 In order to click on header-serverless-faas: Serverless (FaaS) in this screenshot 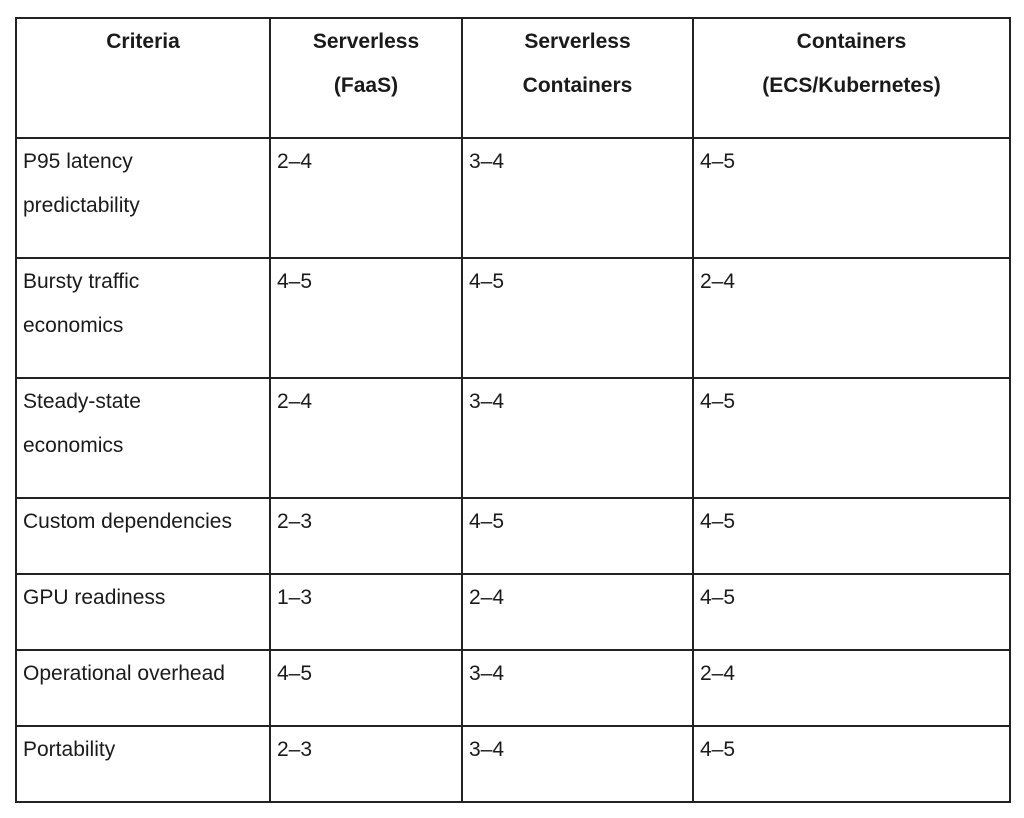, I will do `click(366, 78)`.